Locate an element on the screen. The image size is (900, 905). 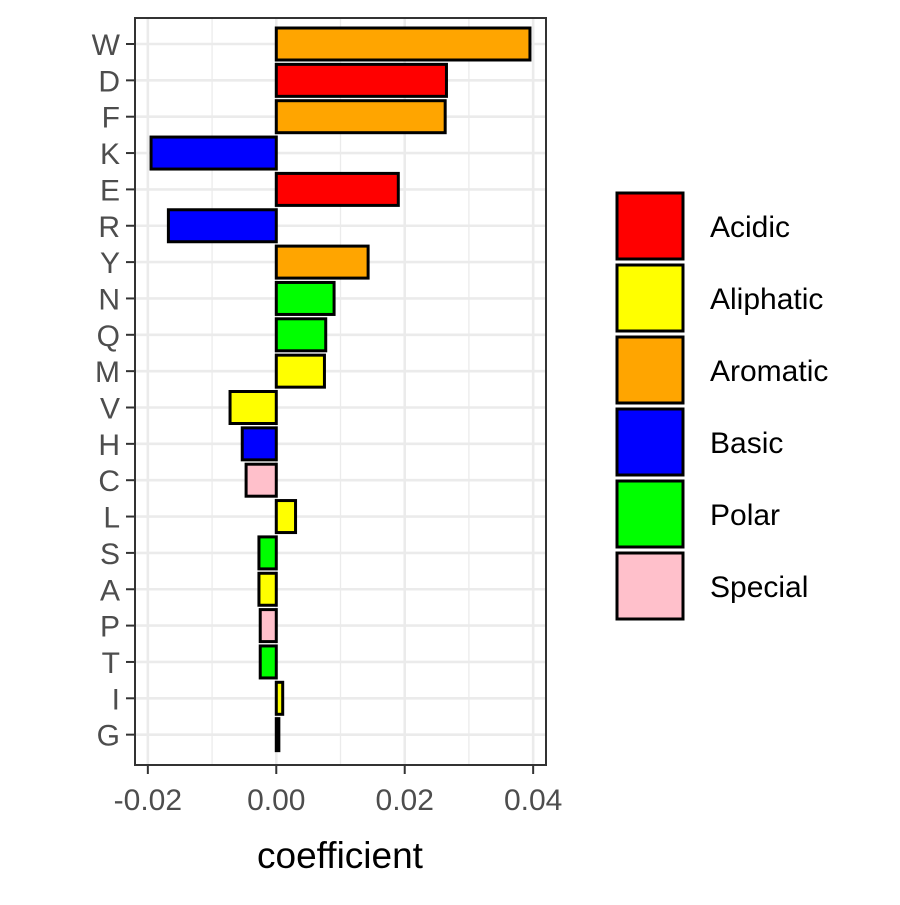
y-tick-label: R is located at coordinates (109, 227).